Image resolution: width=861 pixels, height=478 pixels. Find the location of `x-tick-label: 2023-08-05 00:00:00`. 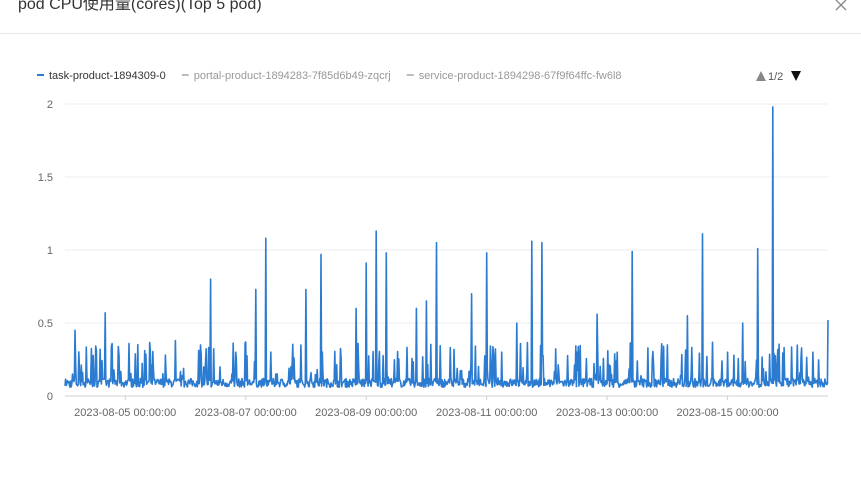

x-tick-label: 2023-08-05 00:00:00 is located at coordinates (125, 413).